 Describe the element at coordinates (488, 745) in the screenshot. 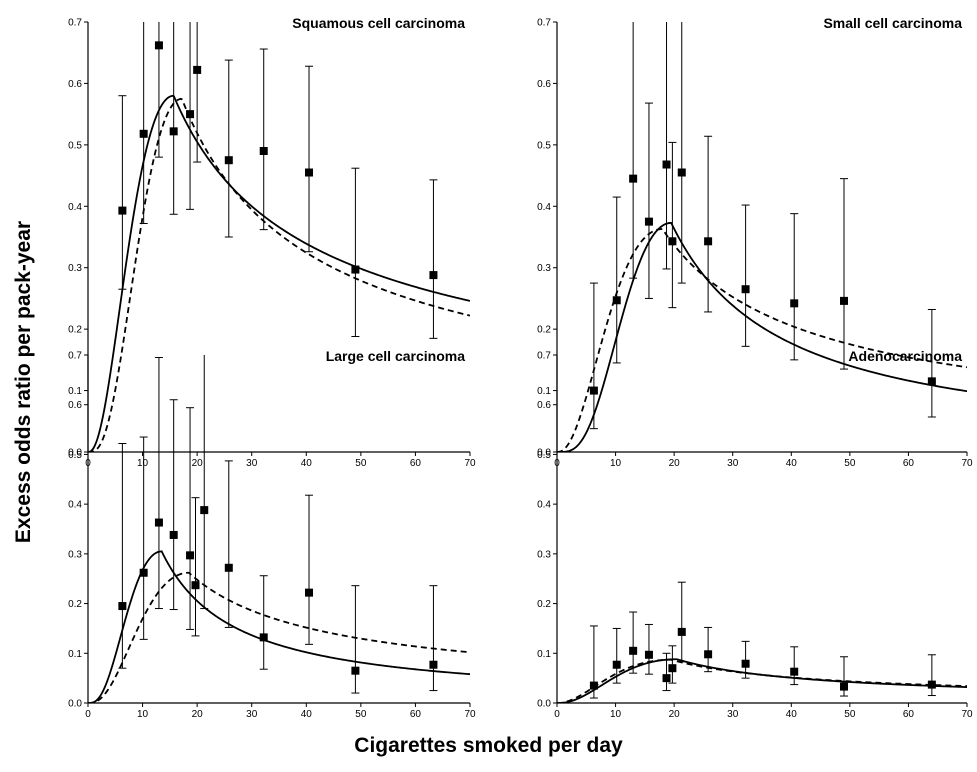

I see `x-axis-label: Cigarettes smoked per day` at that location.